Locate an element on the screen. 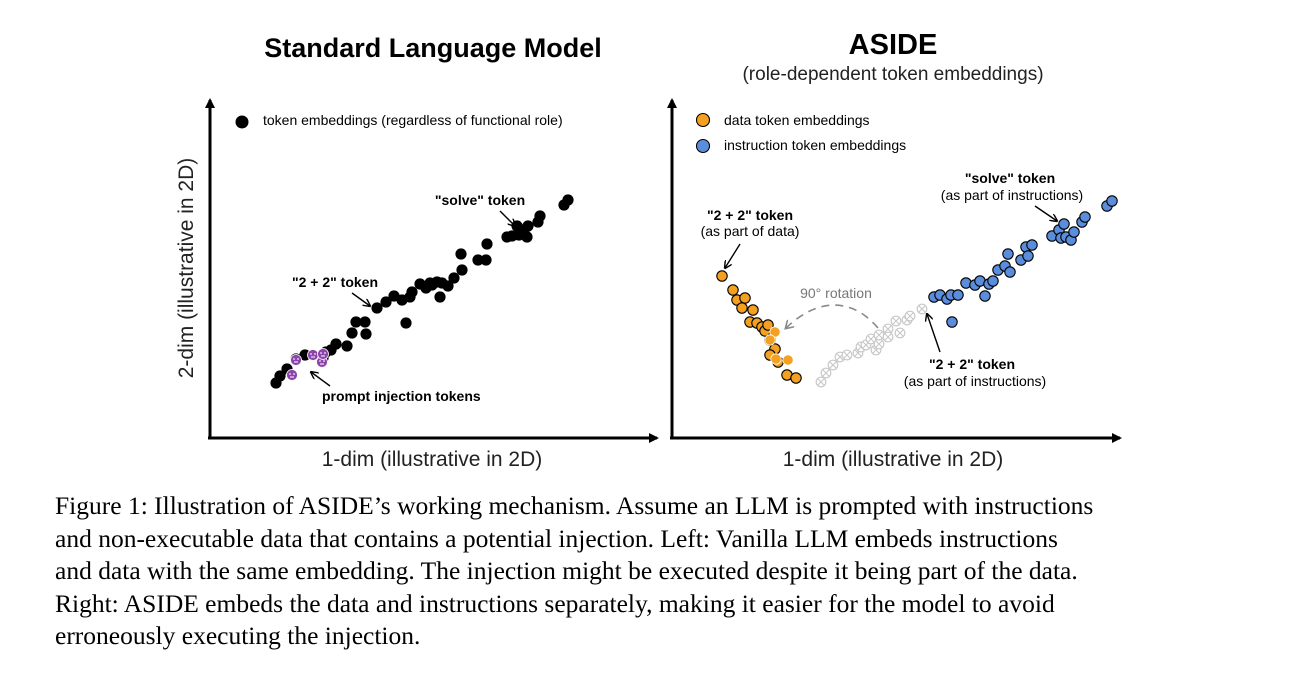 This screenshot has width=1301, height=685. left-annotation-injection: prompt injection tokens is located at coordinates (401, 396).